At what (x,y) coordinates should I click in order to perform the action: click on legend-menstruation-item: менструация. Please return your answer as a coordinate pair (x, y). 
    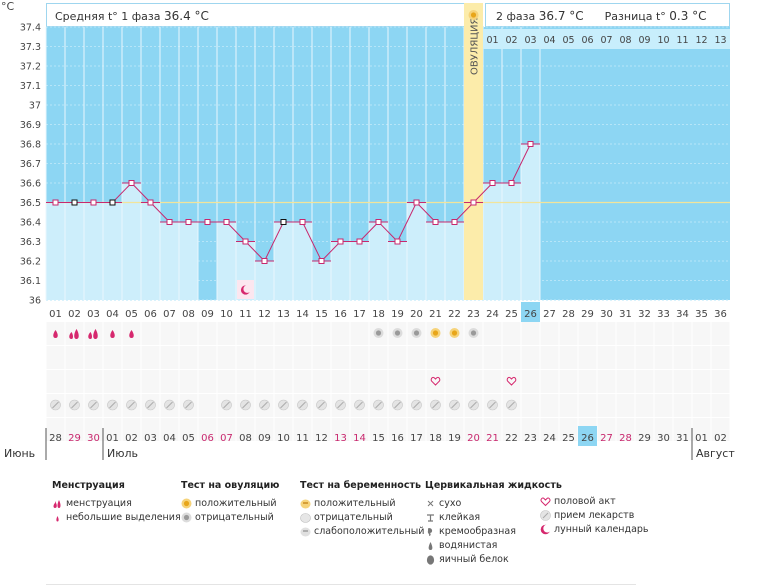
    Looking at the image, I should click on (99, 503).